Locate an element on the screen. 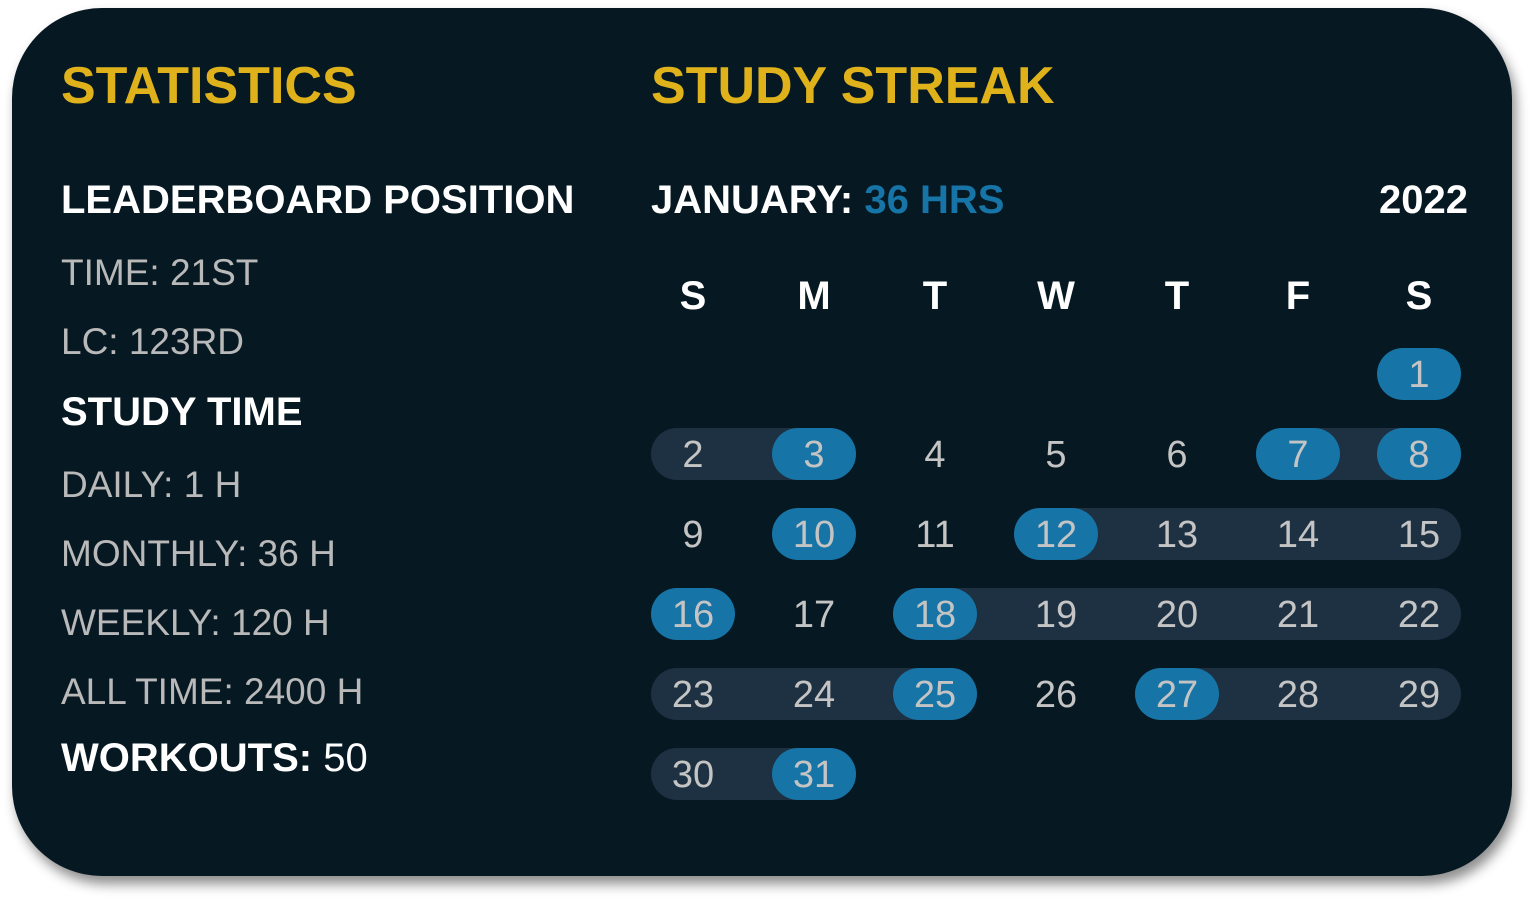 This screenshot has width=1537, height=904. weekday-header: W is located at coordinates (1056, 296).